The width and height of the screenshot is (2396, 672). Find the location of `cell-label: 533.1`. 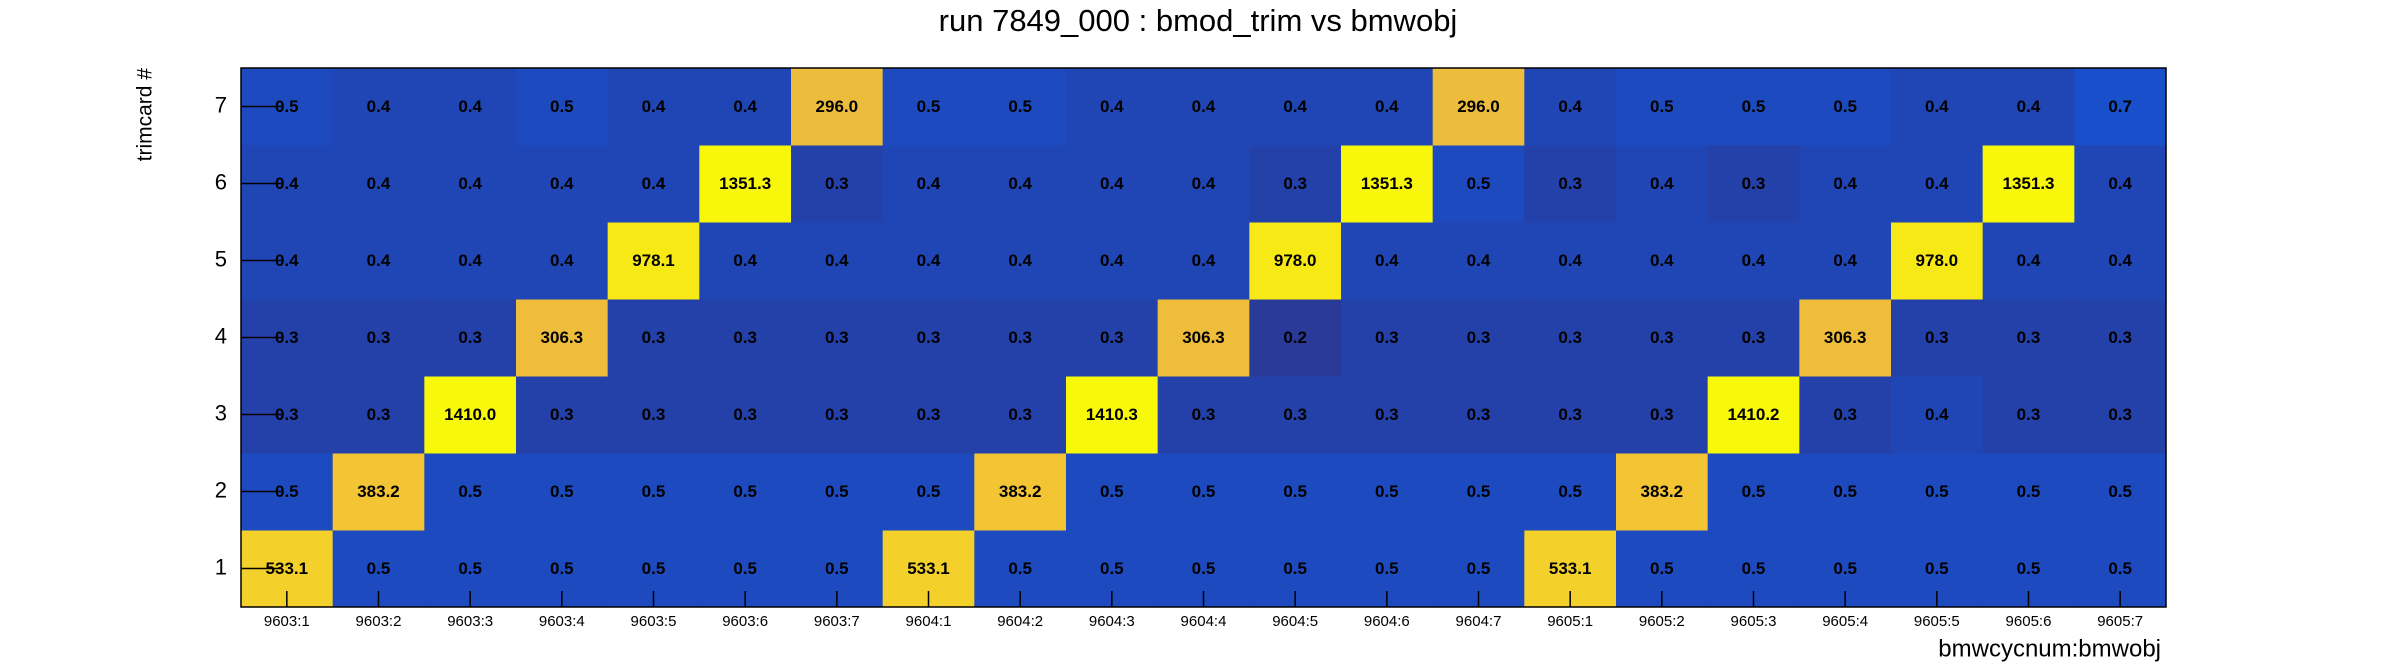

cell-label: 533.1 is located at coordinates (287, 568).